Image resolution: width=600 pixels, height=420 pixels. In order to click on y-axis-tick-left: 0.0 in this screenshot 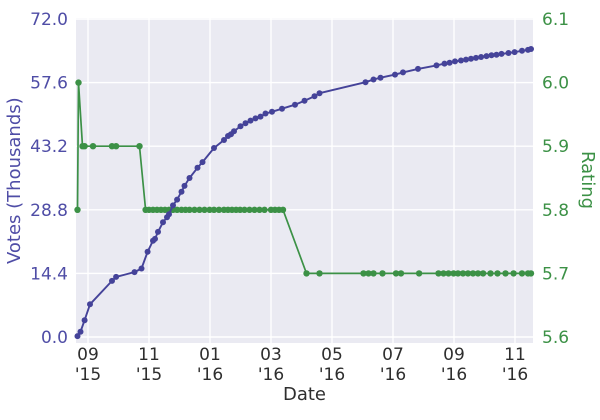, I will do `click(54, 338)`.